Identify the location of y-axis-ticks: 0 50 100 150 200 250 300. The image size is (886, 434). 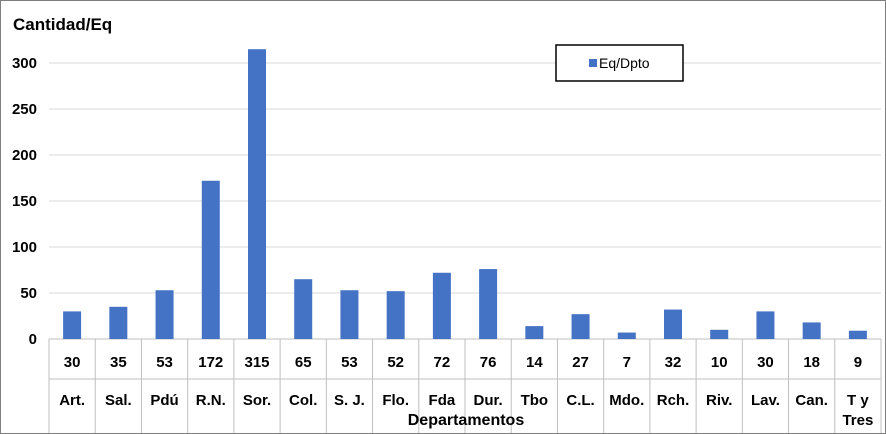
(24, 201).